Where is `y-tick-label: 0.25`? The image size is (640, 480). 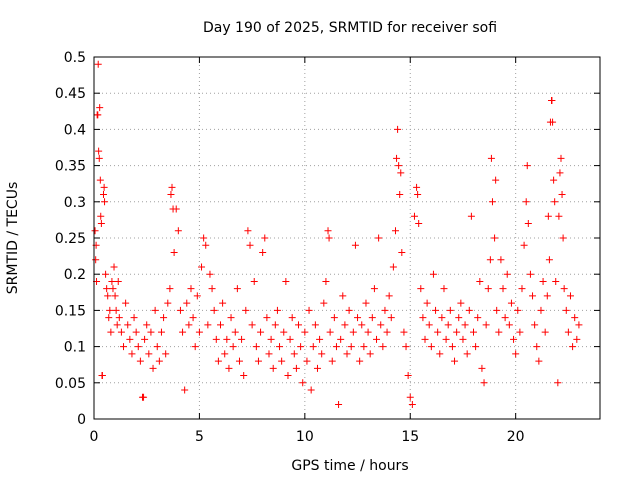 y-tick-label: 0.25 is located at coordinates (70, 239).